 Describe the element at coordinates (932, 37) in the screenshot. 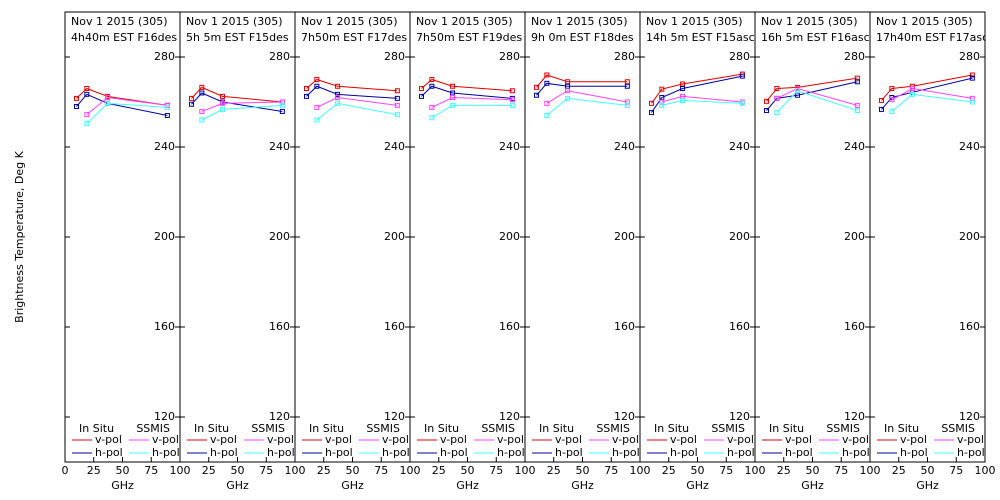

I see `panel-subtitle: 17h40m EST F17asc` at that location.